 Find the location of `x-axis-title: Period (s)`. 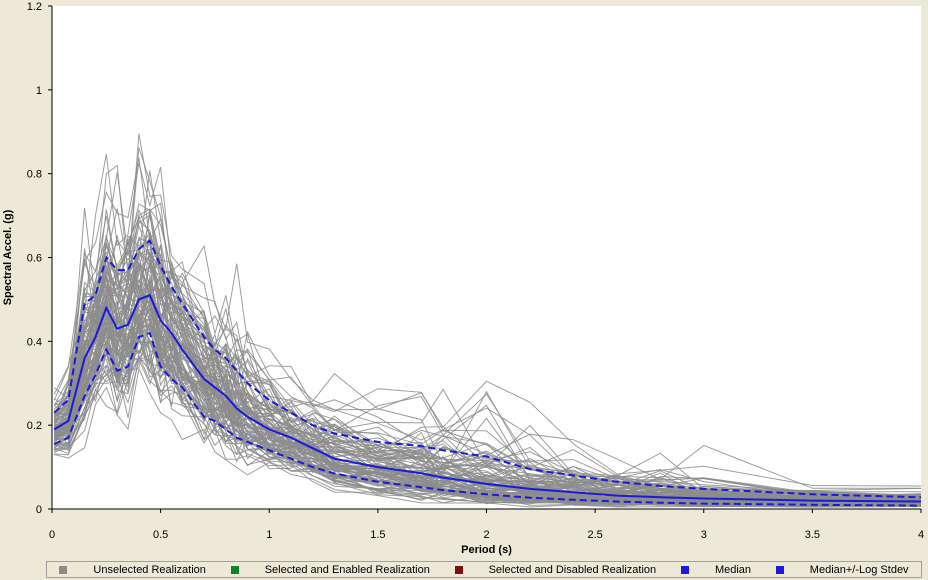

x-axis-title: Period (s) is located at coordinates (486, 550).